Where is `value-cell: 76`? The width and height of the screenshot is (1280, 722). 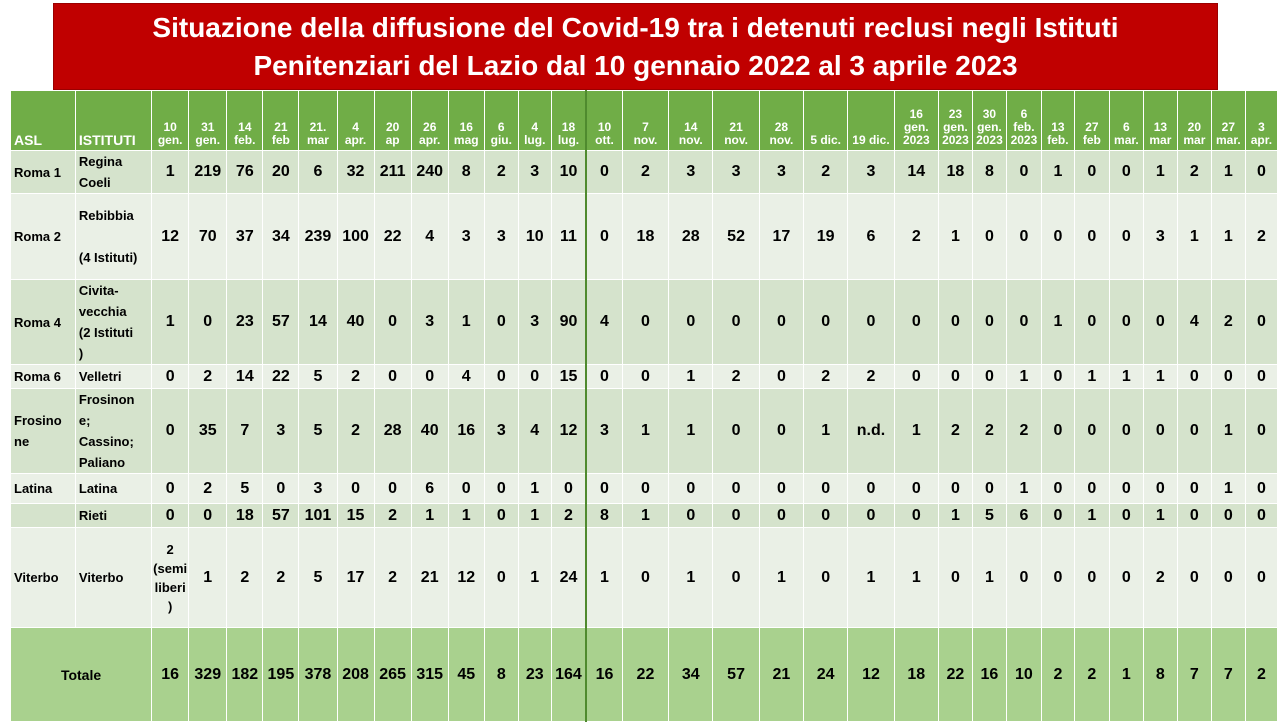 value-cell: 76 is located at coordinates (245, 172).